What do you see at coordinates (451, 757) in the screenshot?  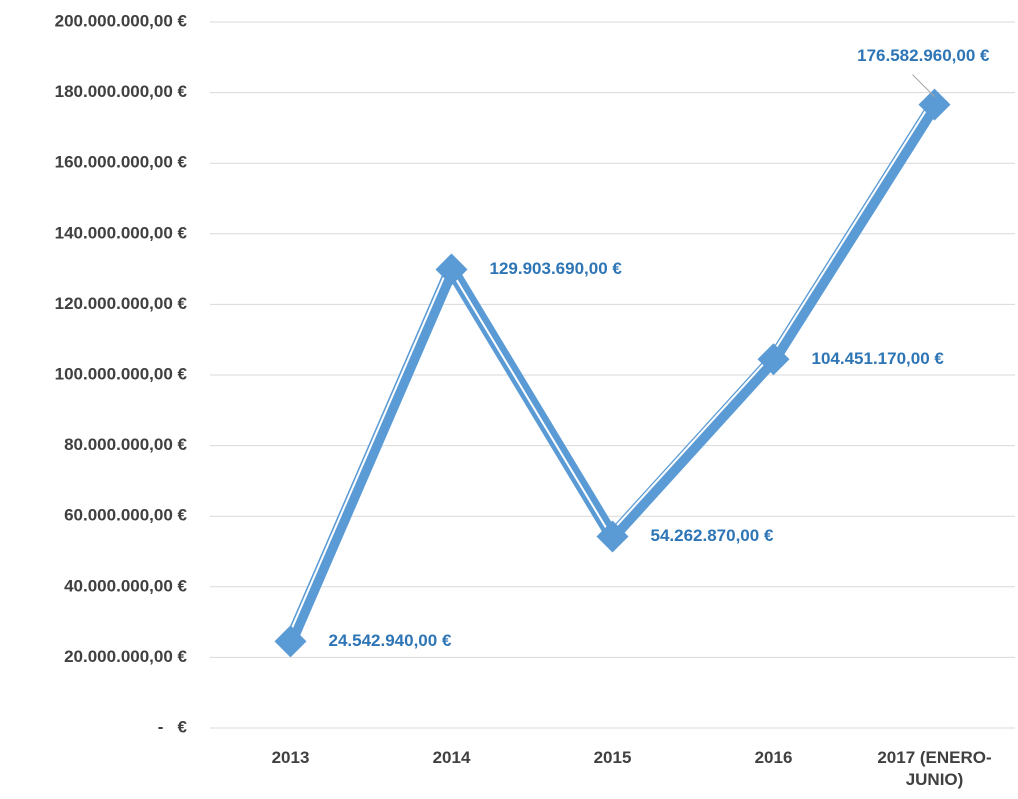 I see `x-tick-label: 2014` at bounding box center [451, 757].